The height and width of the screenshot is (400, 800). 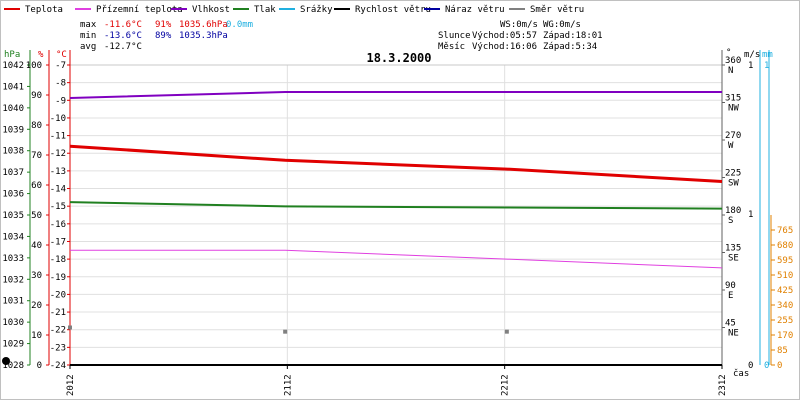 I want to click on axis-tick-label-temperature: -19, so click(x=58, y=278).